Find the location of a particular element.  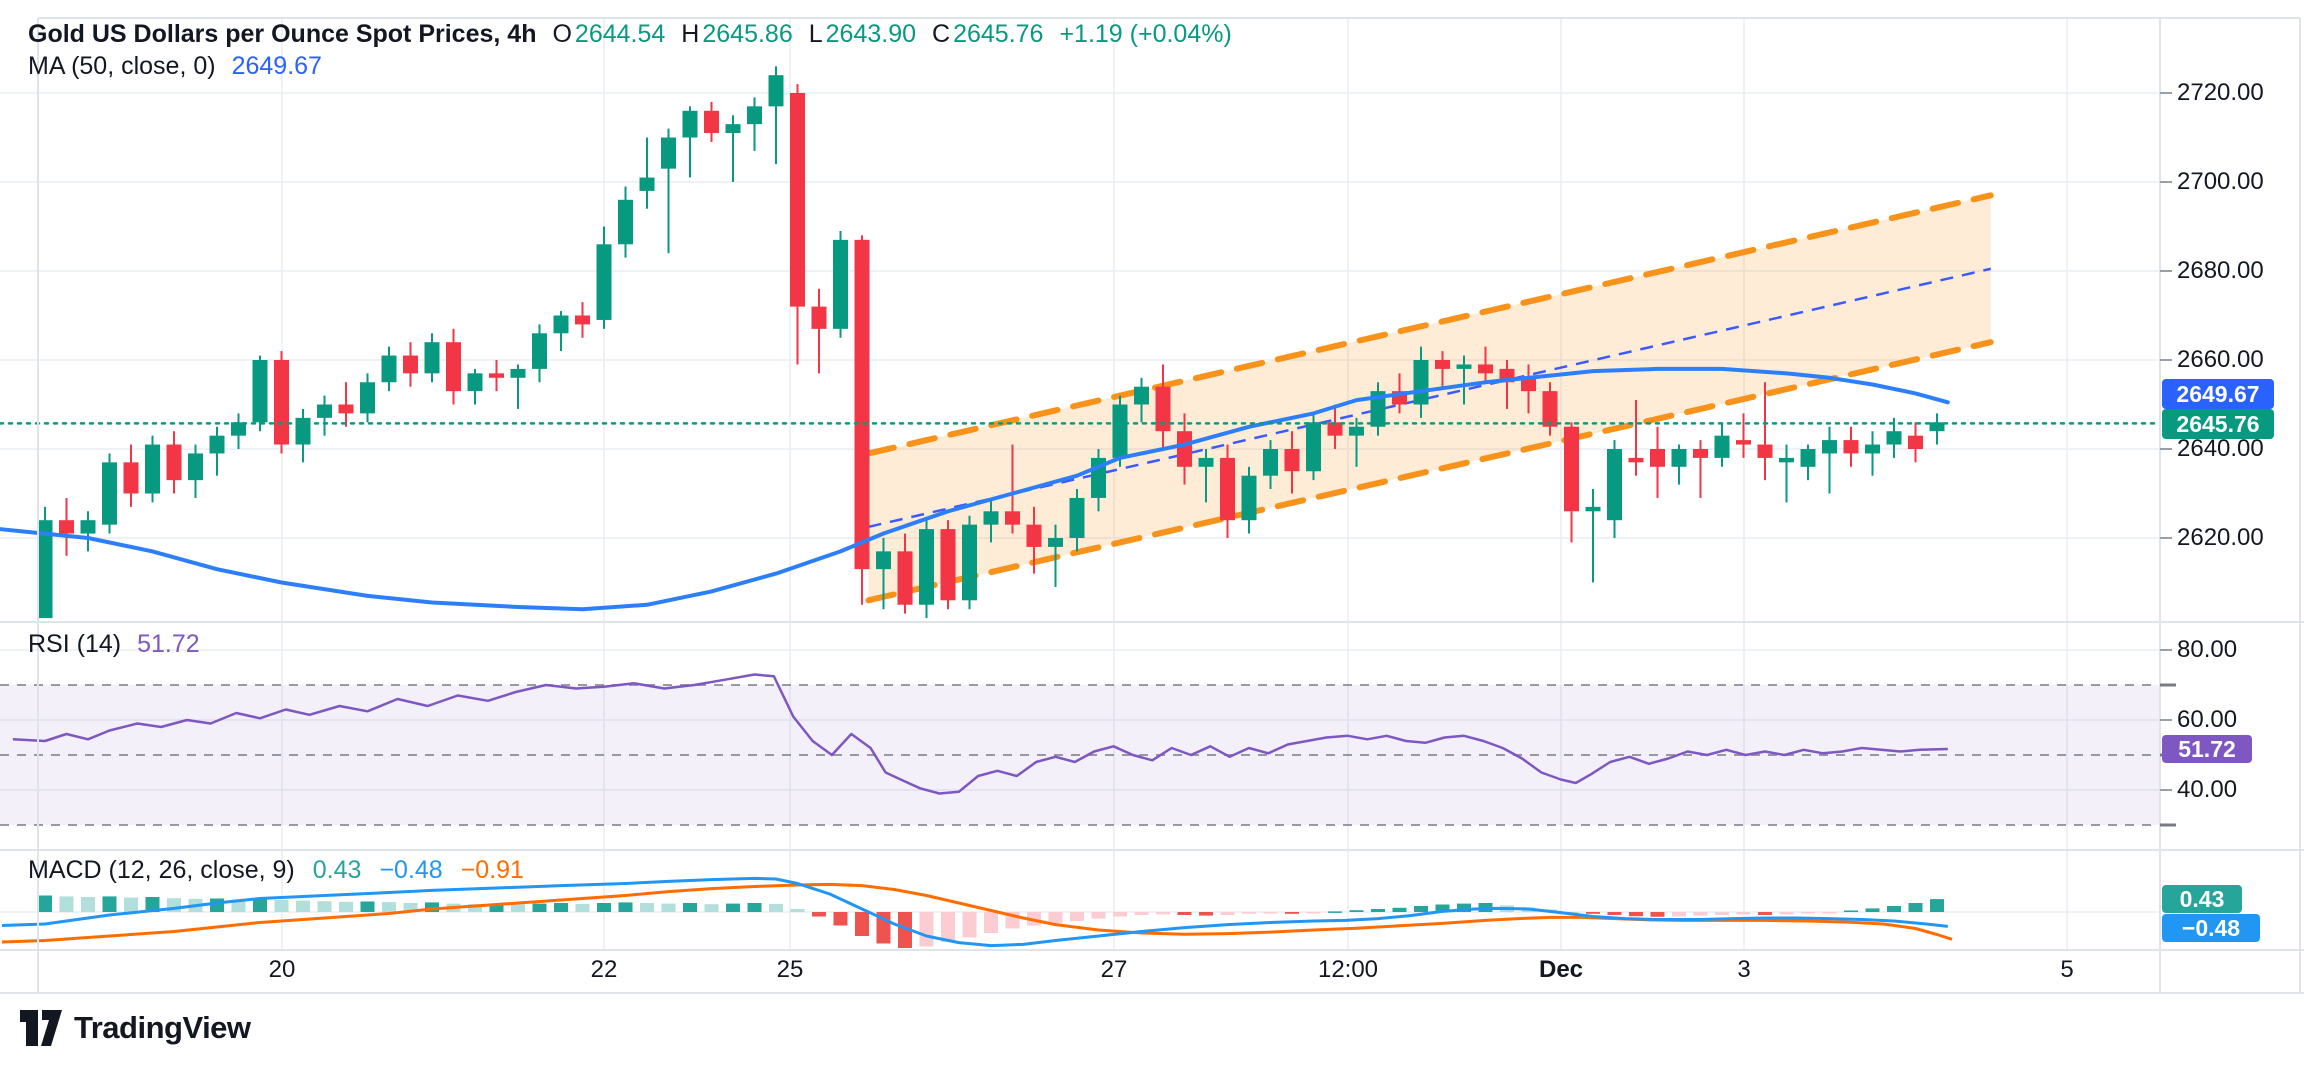

price-tick: 2680.00 is located at coordinates (2220, 270).